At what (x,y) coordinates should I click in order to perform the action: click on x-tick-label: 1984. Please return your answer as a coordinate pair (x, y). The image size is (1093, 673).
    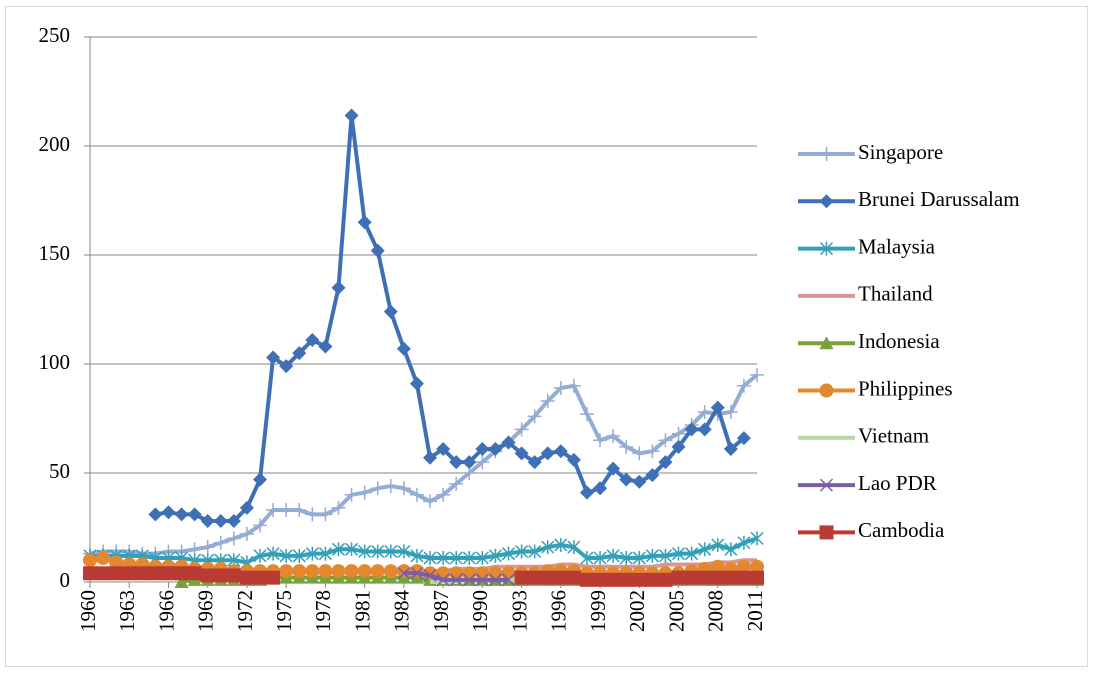
    Looking at the image, I should click on (402, 611).